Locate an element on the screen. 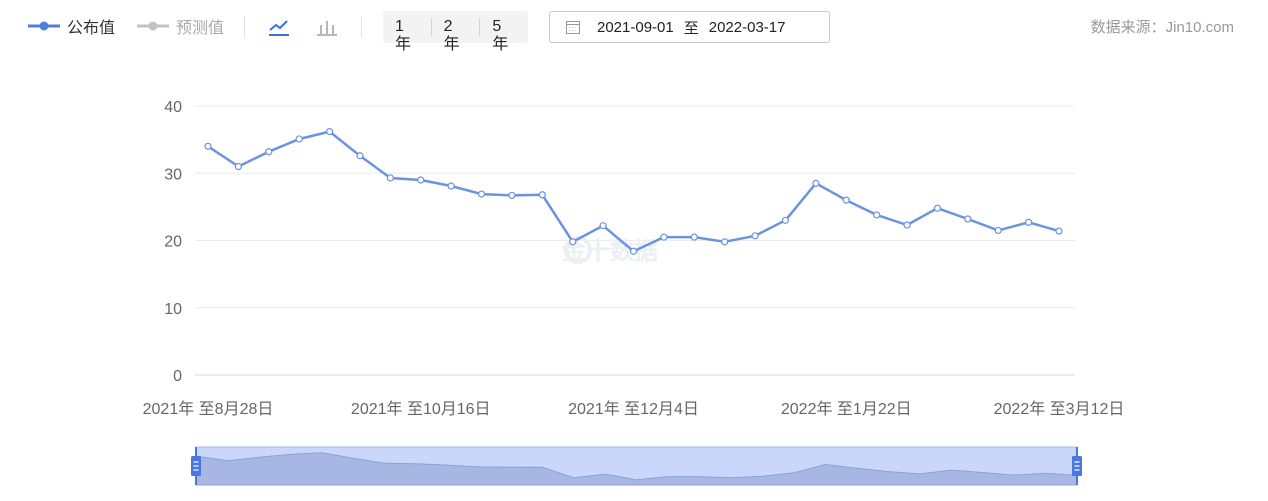 This screenshot has height=501, width=1268. bar-chart-button is located at coordinates (327, 27).